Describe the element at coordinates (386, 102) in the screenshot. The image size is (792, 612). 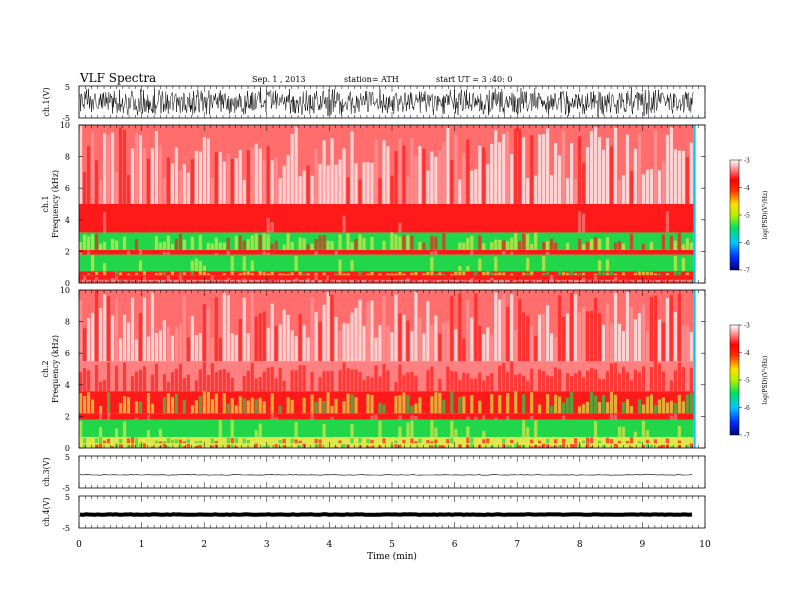
I see `ch1-waveform-line` at that location.